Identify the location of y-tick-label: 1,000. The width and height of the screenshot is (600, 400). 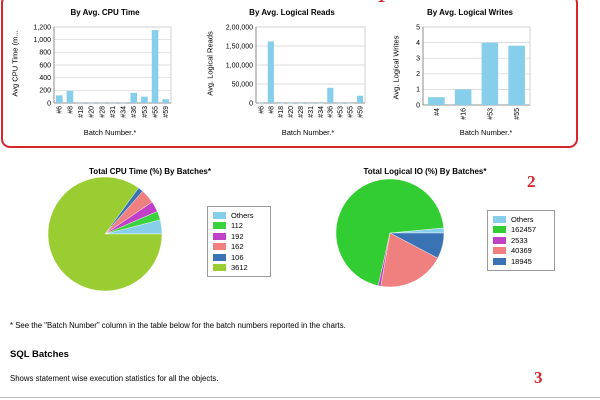
(42, 40).